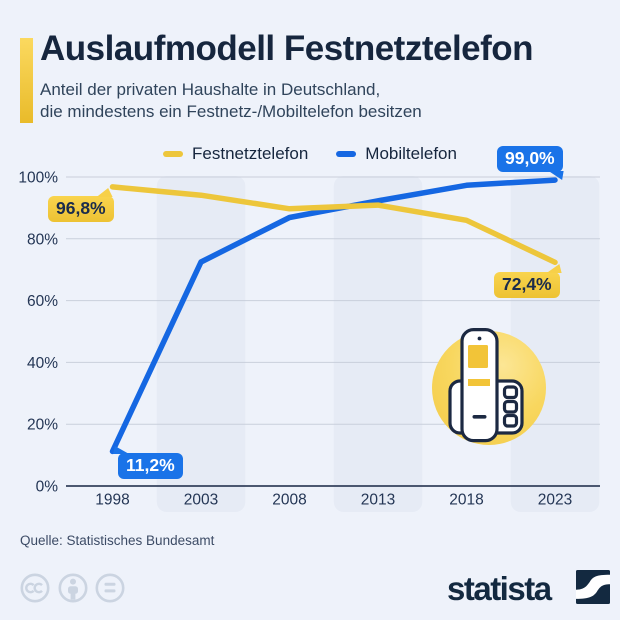 The height and width of the screenshot is (620, 620). What do you see at coordinates (250, 153) in the screenshot?
I see `festnetz-legend-label: Festnetztelefon` at bounding box center [250, 153].